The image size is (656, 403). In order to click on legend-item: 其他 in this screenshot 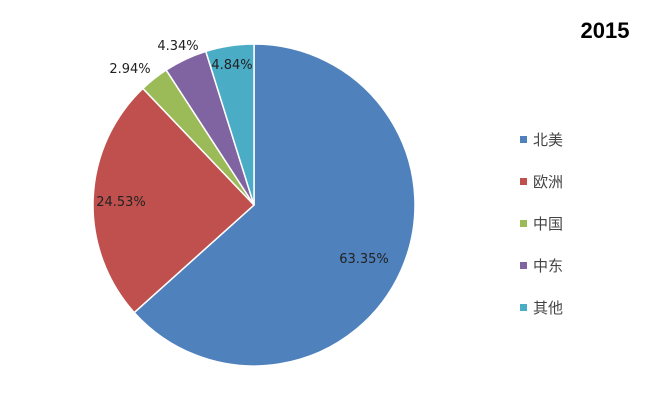, I will do `click(541, 307)`.